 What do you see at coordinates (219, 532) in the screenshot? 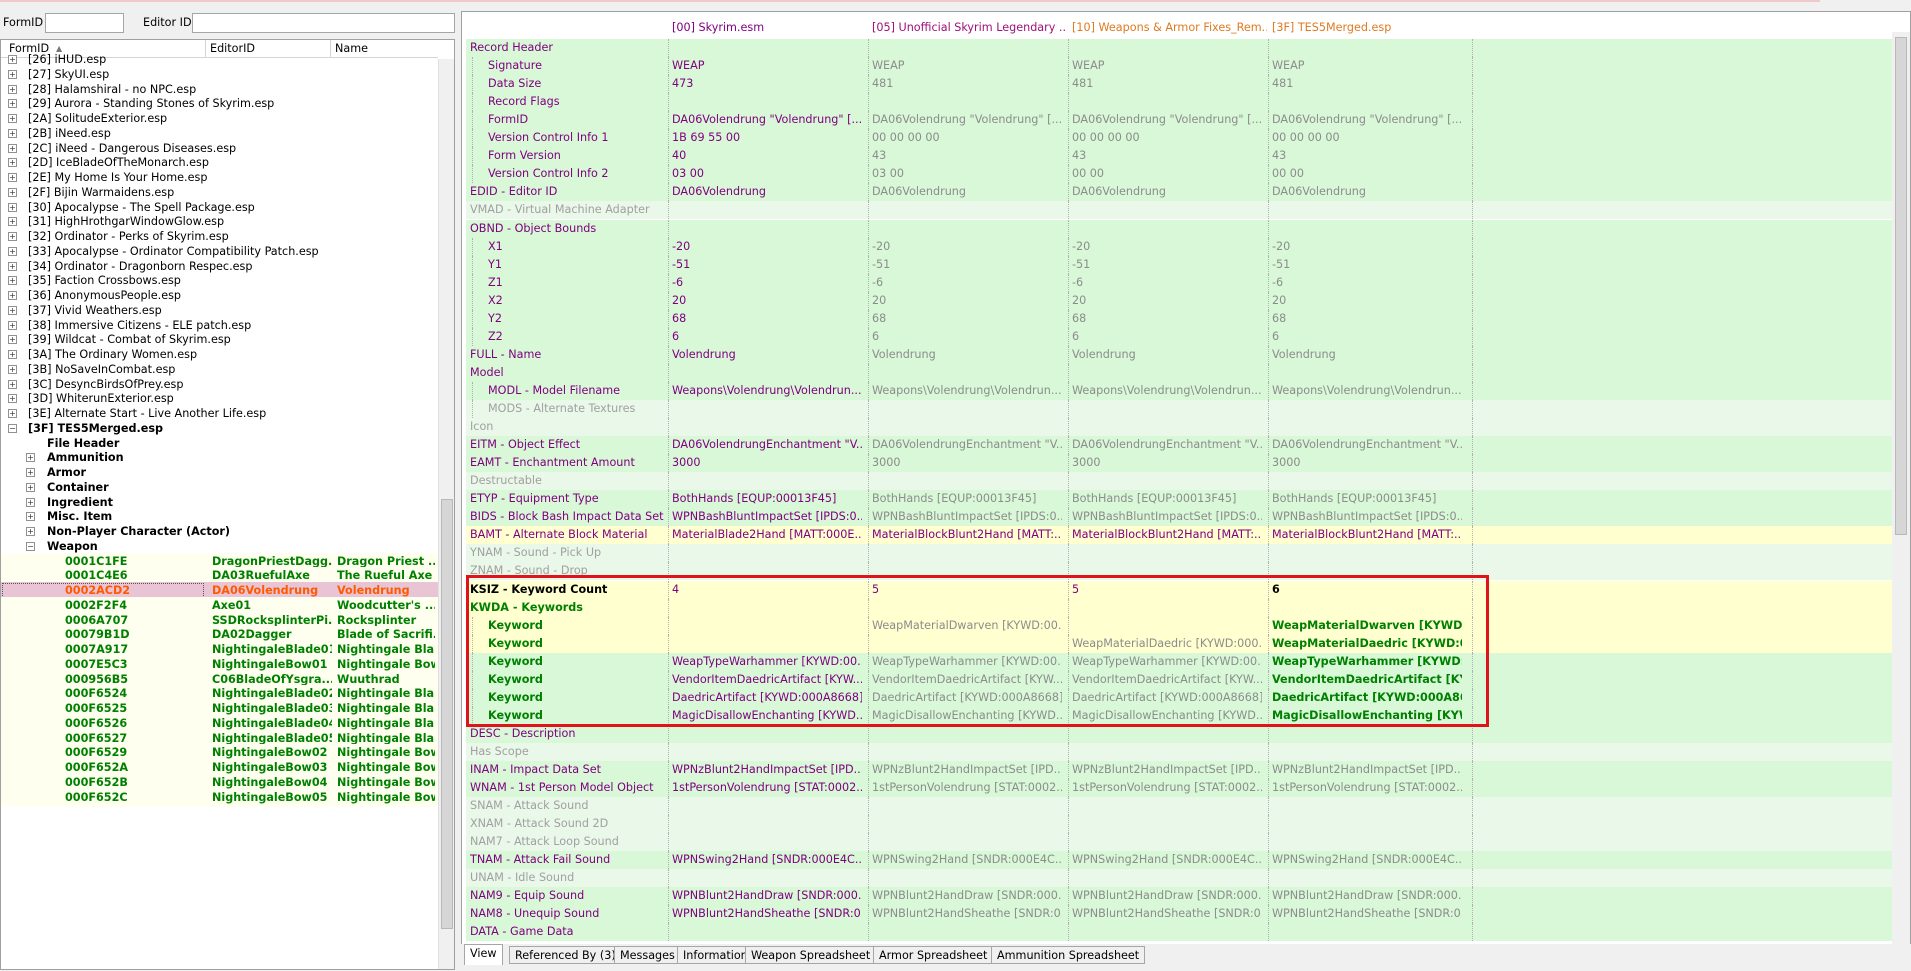
I see `tree-group-row: + Non-Player Character (Actor)` at bounding box center [219, 532].